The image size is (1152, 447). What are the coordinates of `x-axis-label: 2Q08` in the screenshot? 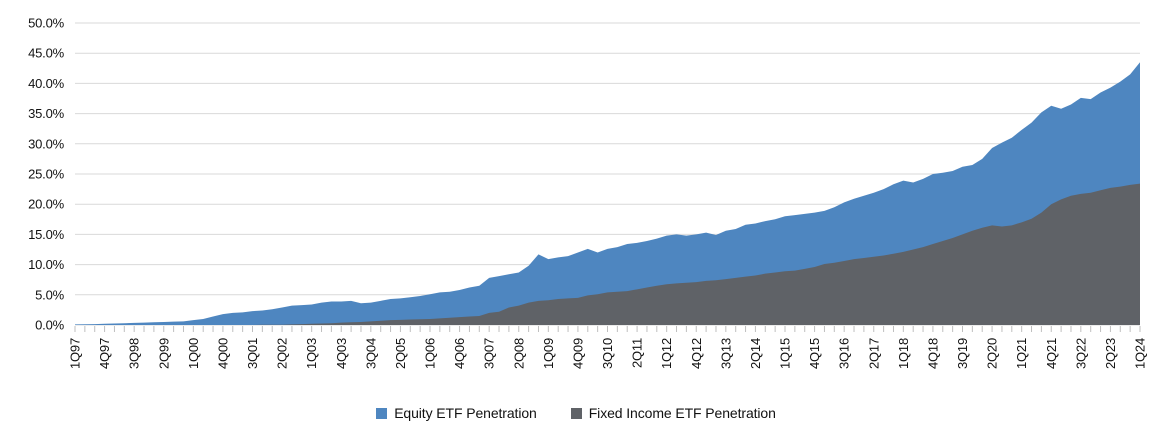 It's located at (518, 353).